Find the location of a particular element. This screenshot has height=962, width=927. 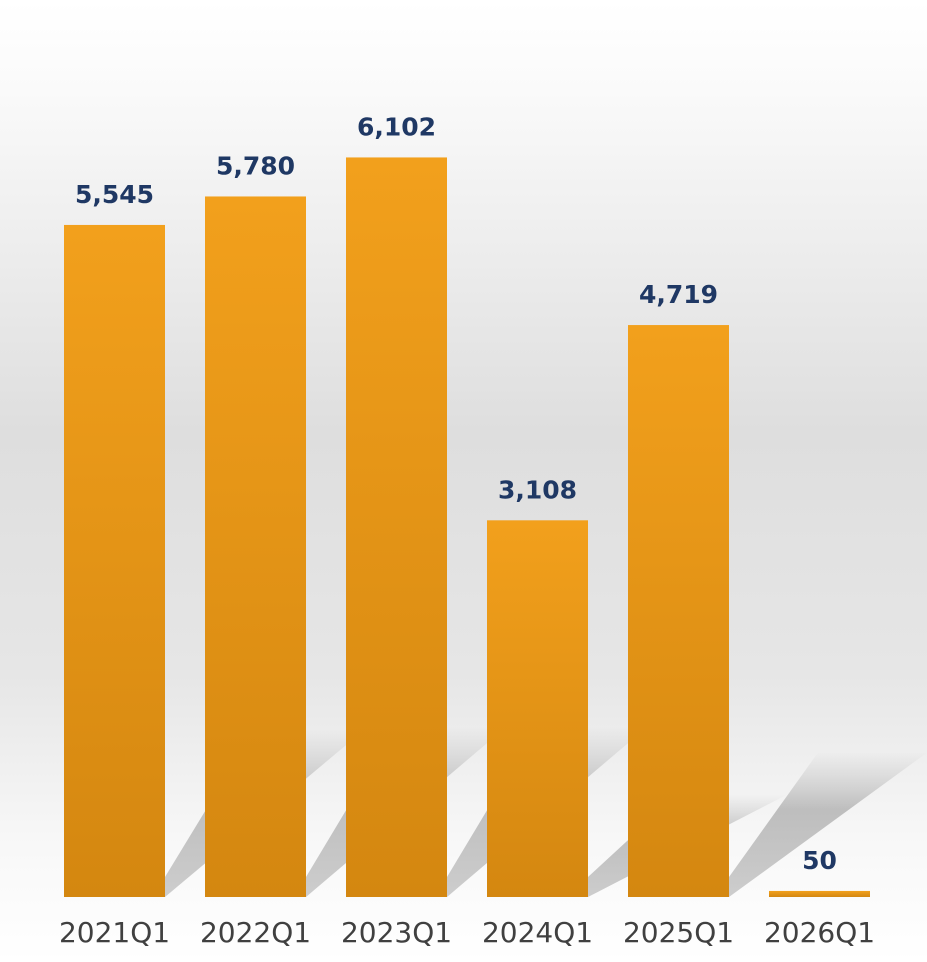

category-labels: 2021Q1 2022Q1 2023Q1 2024Q1 2025Q1 2026Q1 is located at coordinates (467, 932).